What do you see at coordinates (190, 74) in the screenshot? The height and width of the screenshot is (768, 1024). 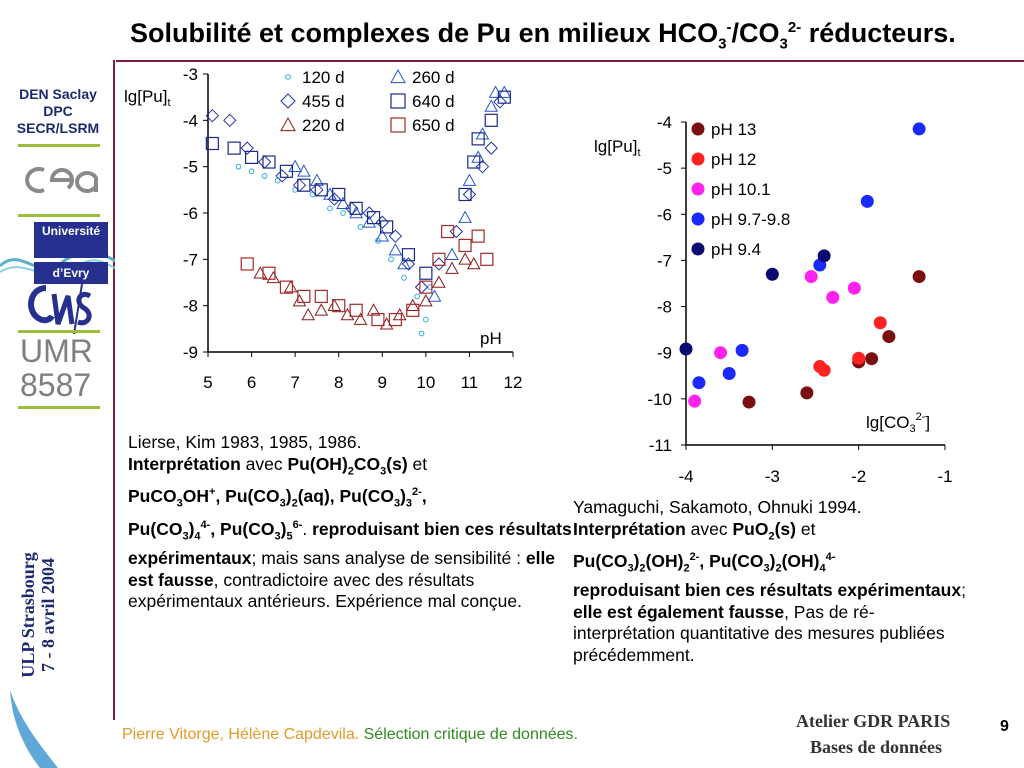 I see `y-tick-label: -3` at bounding box center [190, 74].